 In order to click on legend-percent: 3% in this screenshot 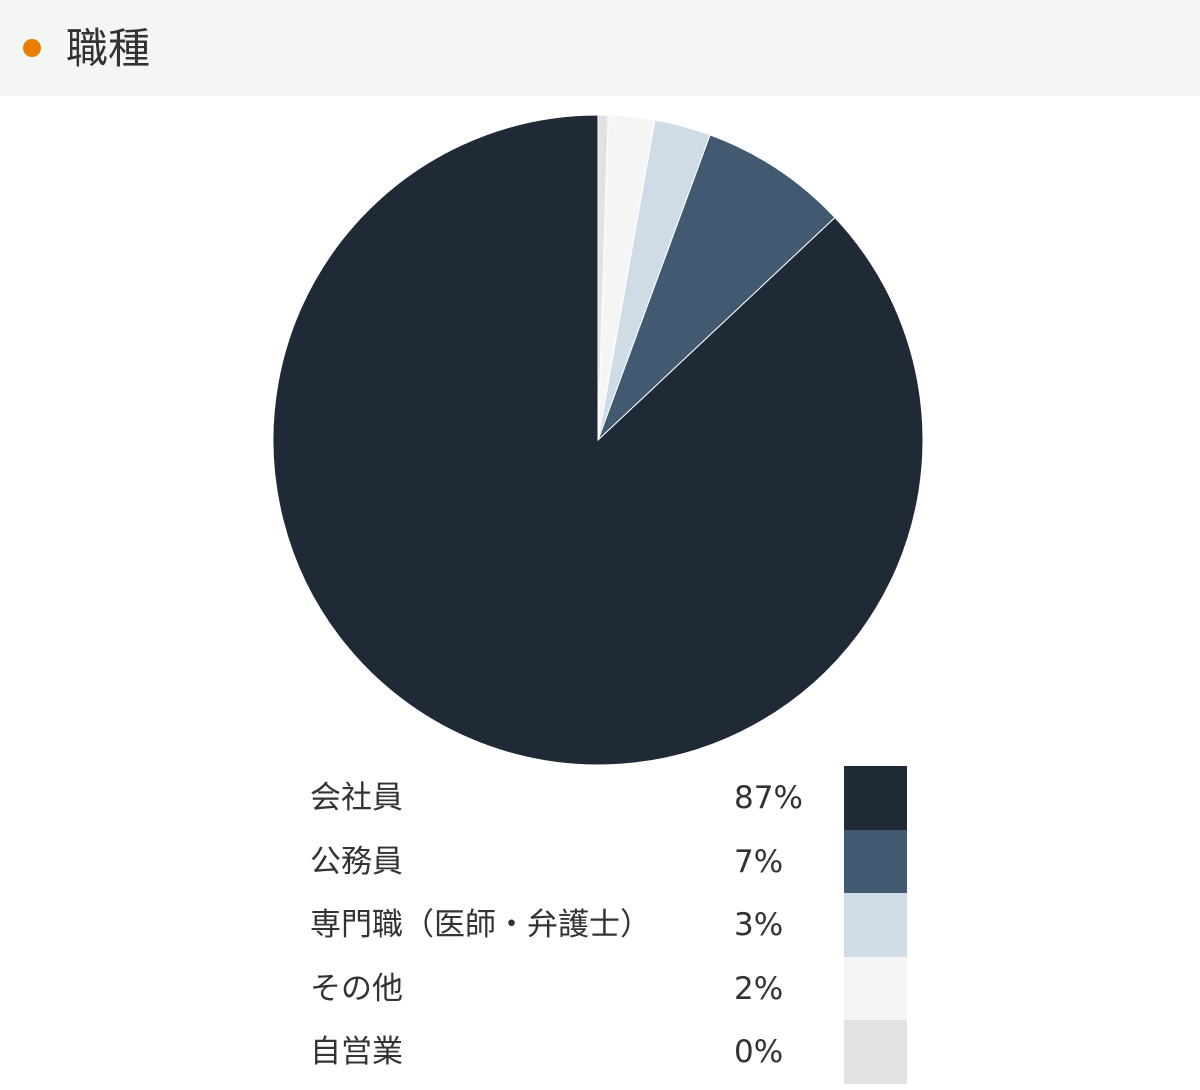, I will do `click(759, 925)`.